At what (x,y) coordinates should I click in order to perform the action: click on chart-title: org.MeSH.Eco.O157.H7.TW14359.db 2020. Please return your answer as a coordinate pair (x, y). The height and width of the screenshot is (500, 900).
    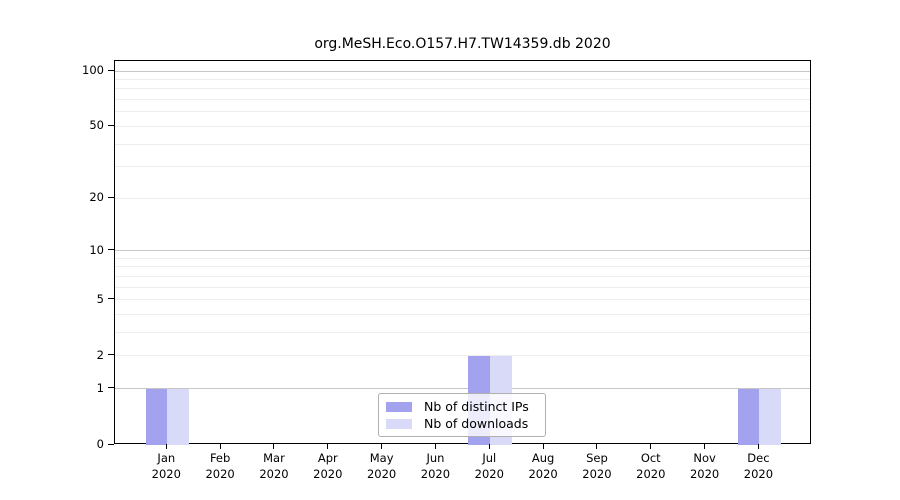
    Looking at the image, I should click on (462, 44).